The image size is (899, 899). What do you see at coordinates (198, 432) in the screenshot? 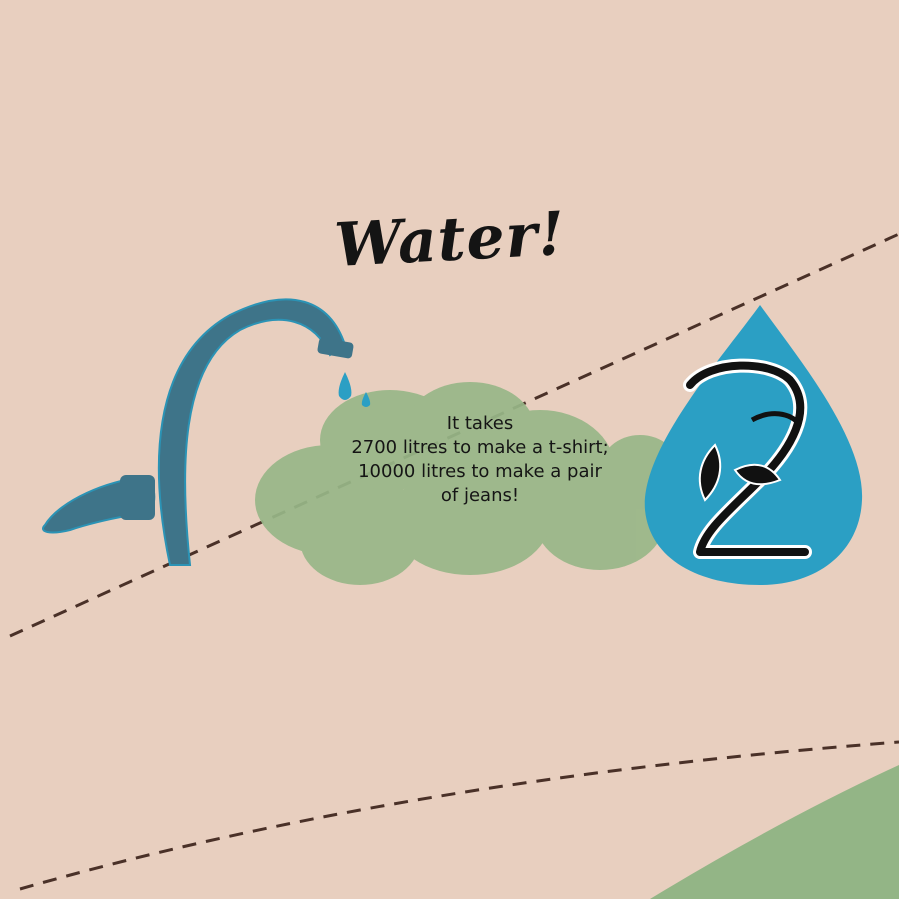
I see `faucet-icon` at bounding box center [198, 432].